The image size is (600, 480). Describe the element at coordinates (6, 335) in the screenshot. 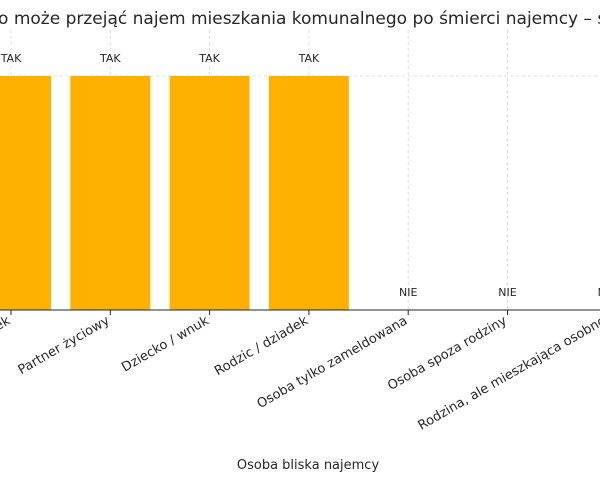

I see `x-tick-label: Małżonek` at that location.